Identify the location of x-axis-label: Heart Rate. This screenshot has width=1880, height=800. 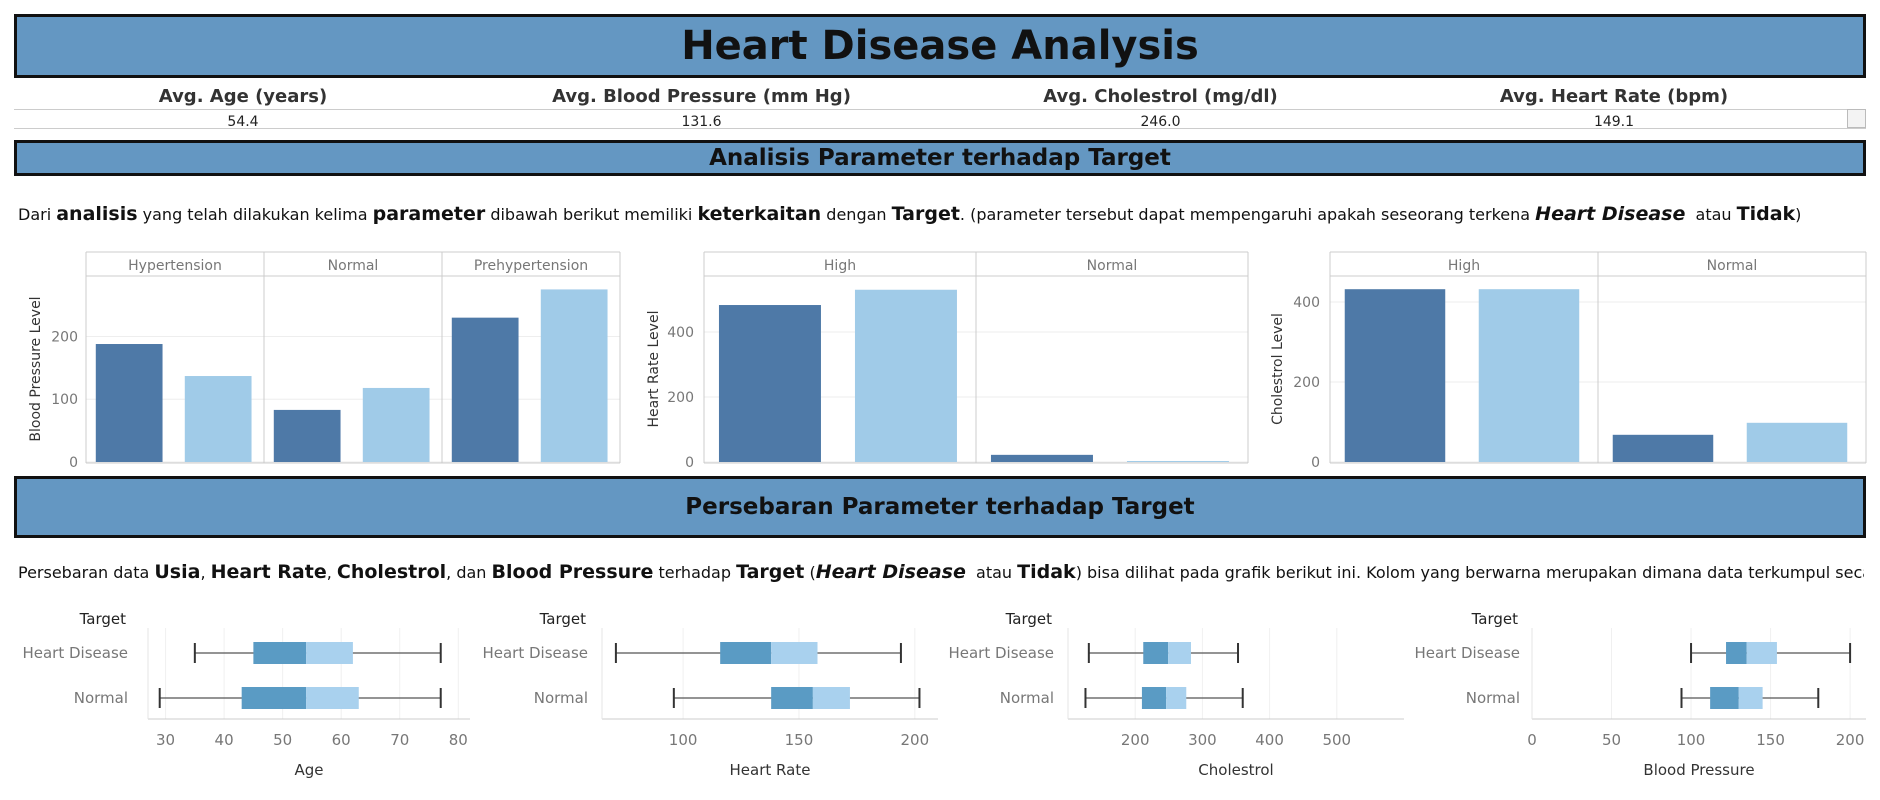
(770, 770).